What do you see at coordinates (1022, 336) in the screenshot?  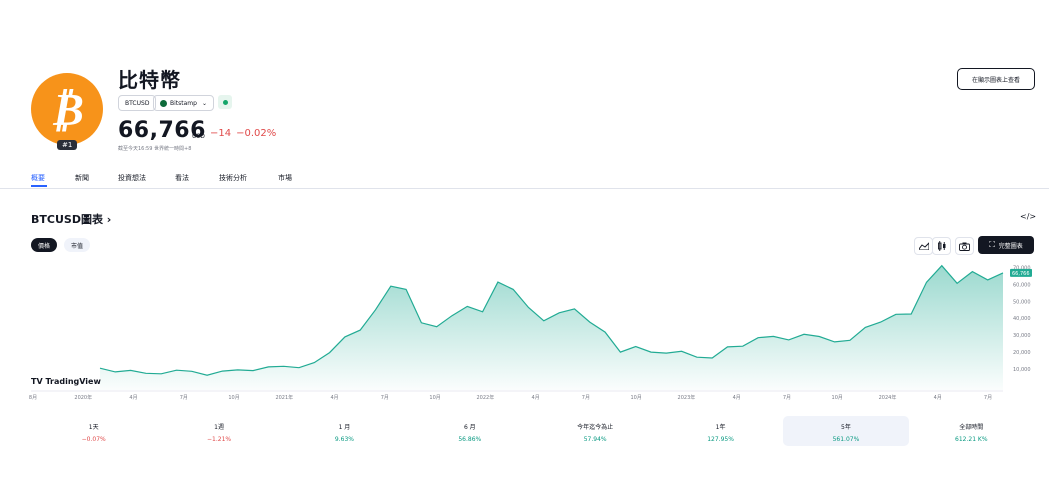 I see `y-tick-label: 30,000` at bounding box center [1022, 336].